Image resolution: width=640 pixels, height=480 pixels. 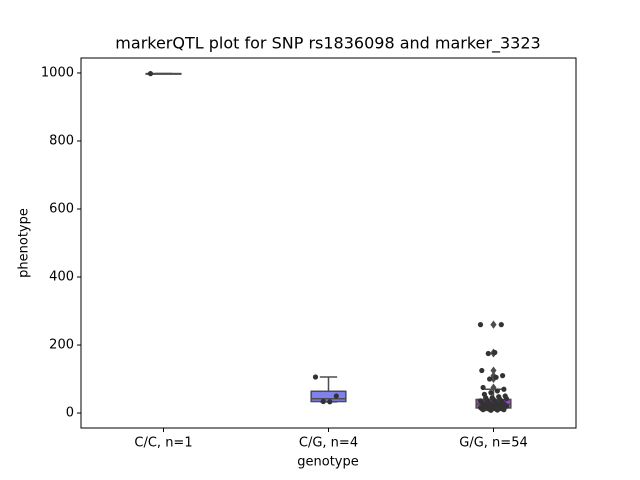 What do you see at coordinates (57, 72) in the screenshot?
I see `y-tick-label: 1000` at bounding box center [57, 72].